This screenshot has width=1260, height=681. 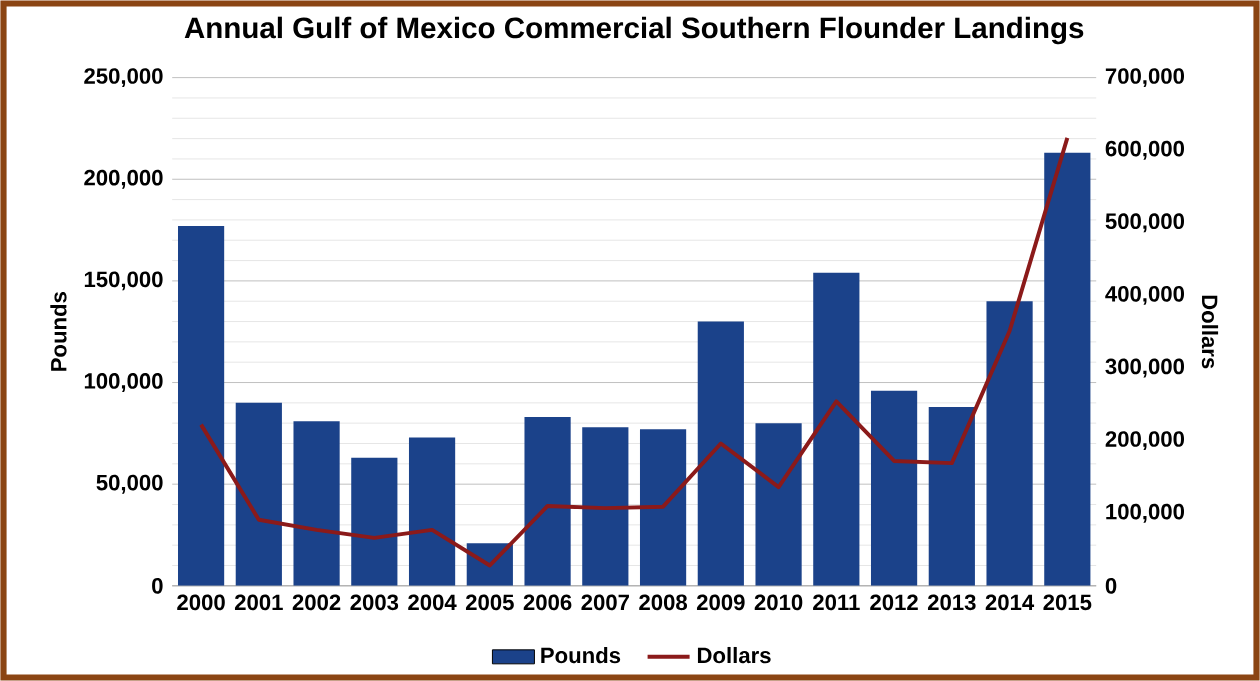 What do you see at coordinates (1145, 150) in the screenshot?
I see `y2-tick-label: 600,000` at bounding box center [1145, 150].